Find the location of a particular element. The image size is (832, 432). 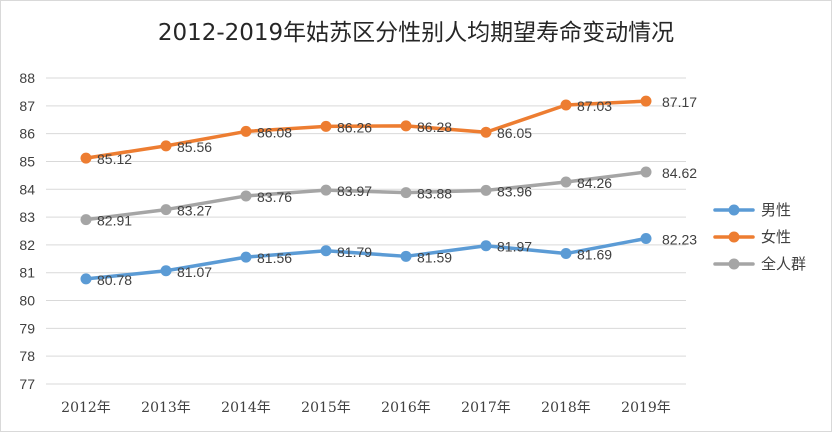

data-label: 84.26 is located at coordinates (594, 183).